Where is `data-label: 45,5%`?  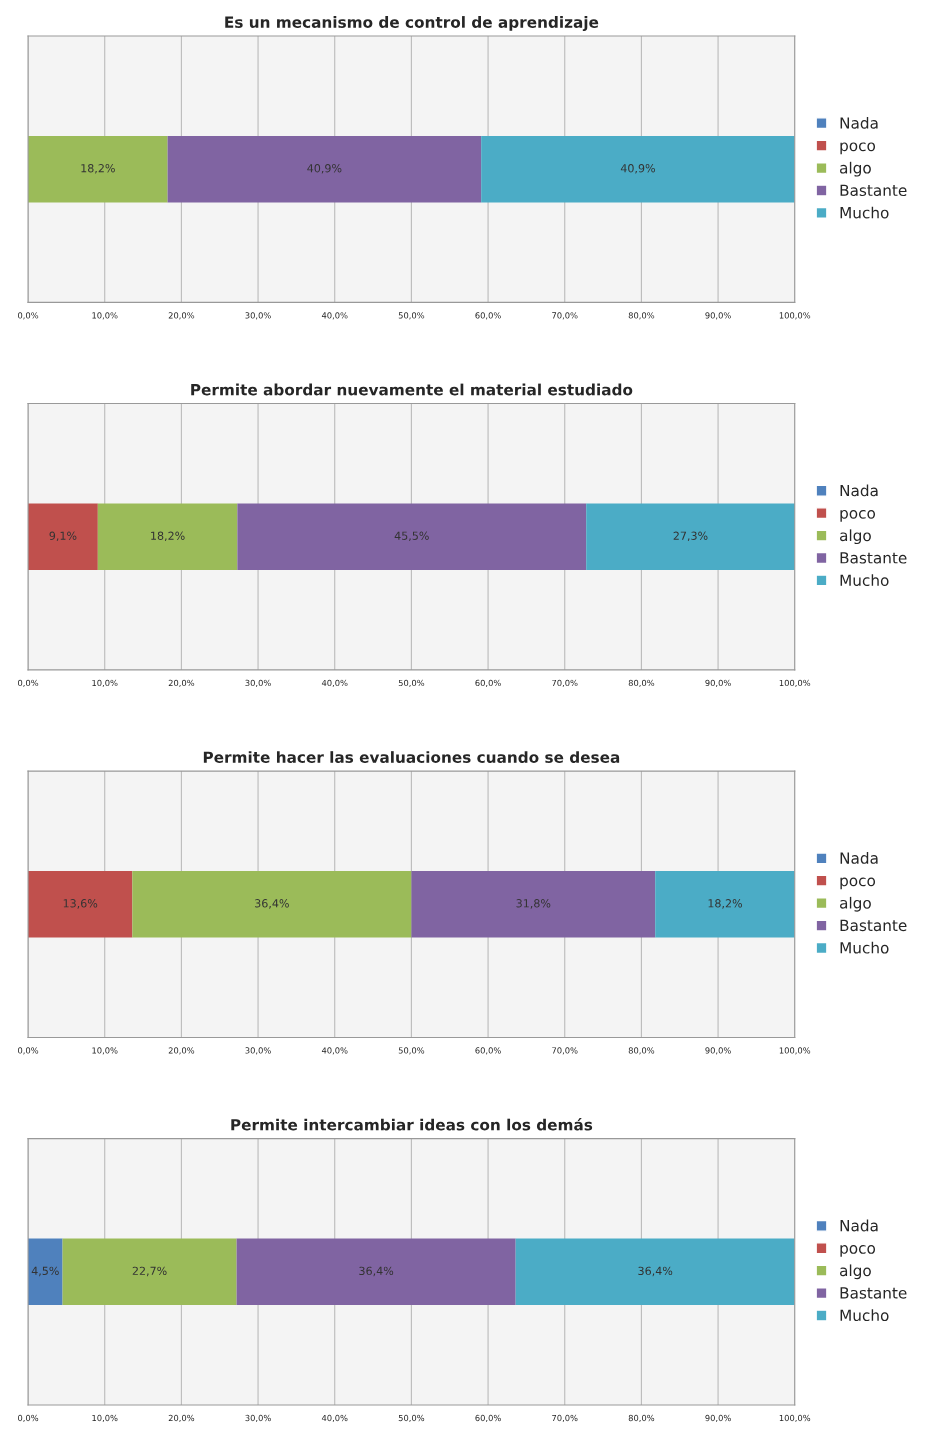 data-label: 45,5% is located at coordinates (411, 536).